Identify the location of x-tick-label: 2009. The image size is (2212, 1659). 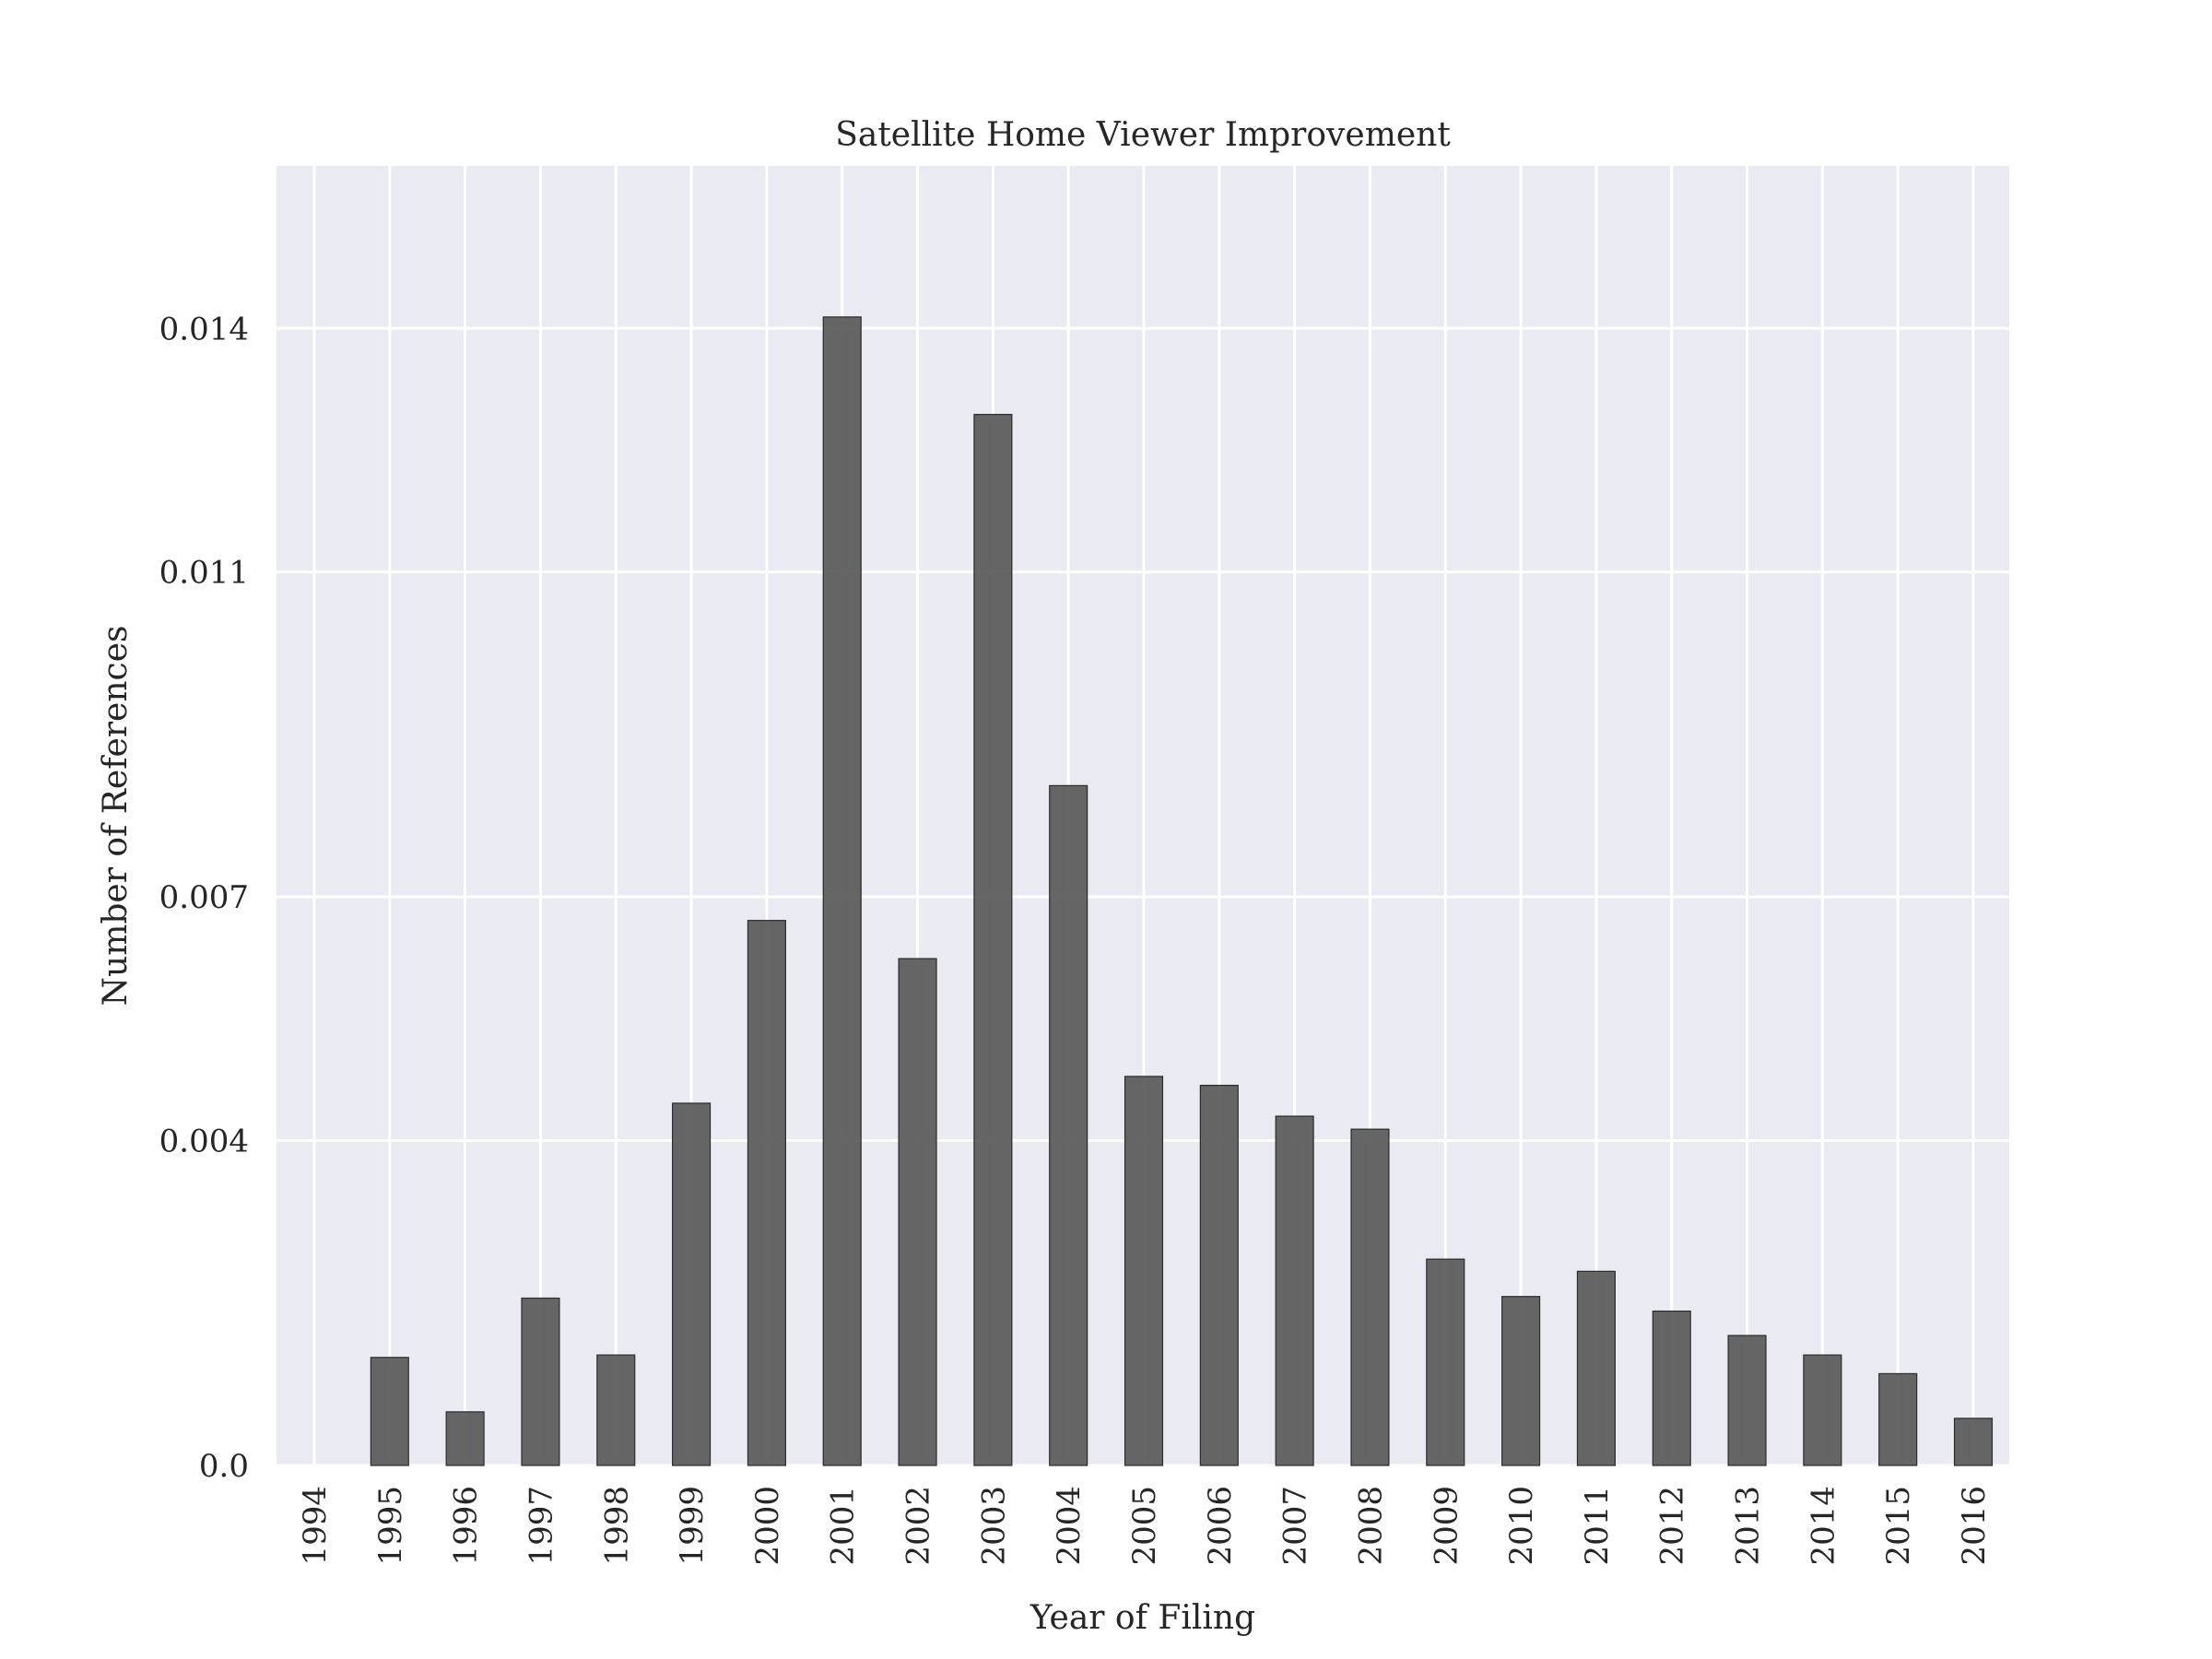
(1446, 1526).